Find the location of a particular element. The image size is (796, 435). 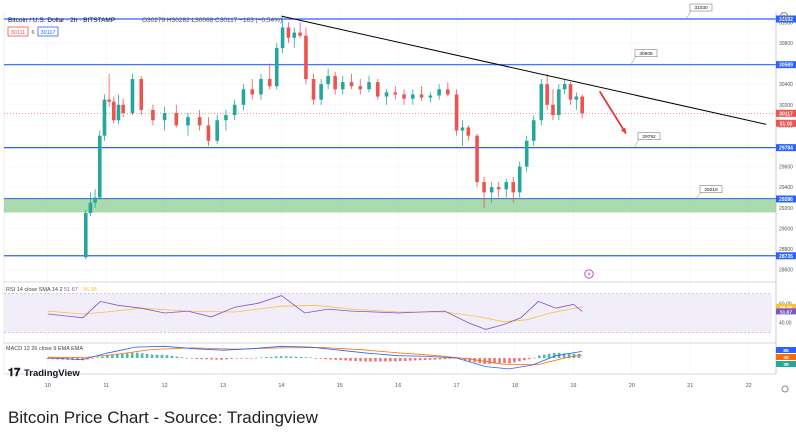

level-tag-label: 29792 is located at coordinates (649, 137).